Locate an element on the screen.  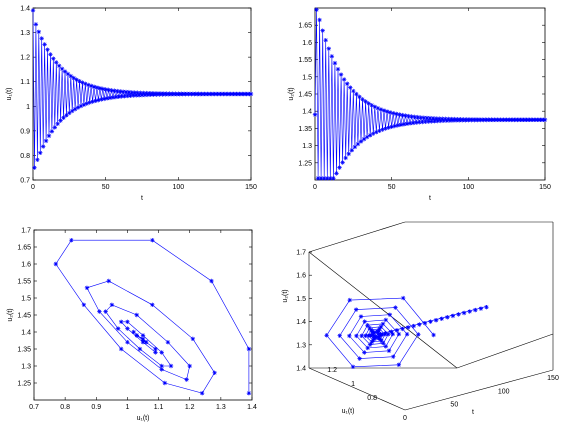
y-tick-label: 1.5 is located at coordinates (307, 77).